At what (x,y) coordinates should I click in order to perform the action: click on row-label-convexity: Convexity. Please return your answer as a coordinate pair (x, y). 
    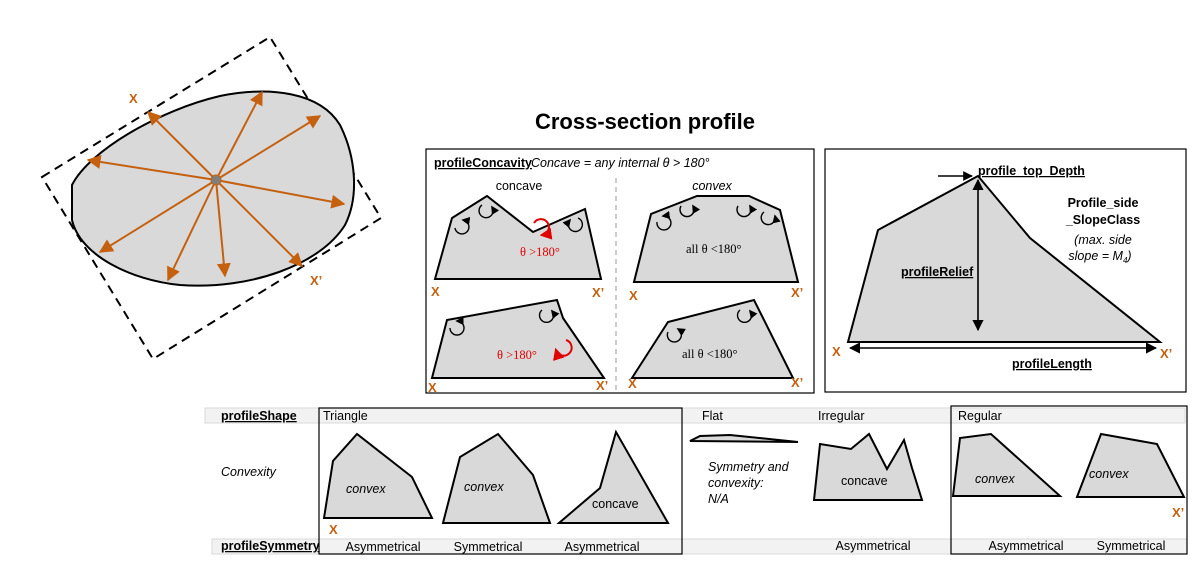
    Looking at the image, I should click on (249, 472).